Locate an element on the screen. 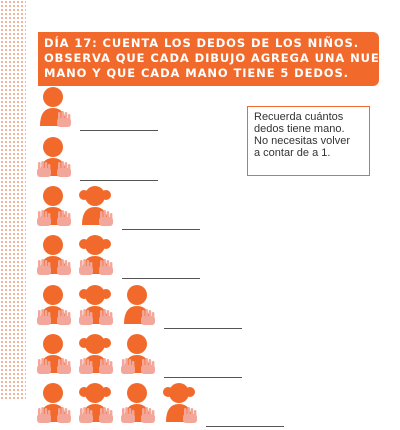 The width and height of the screenshot is (400, 430). hint-line: dedos tiene mano. is located at coordinates (299, 129).